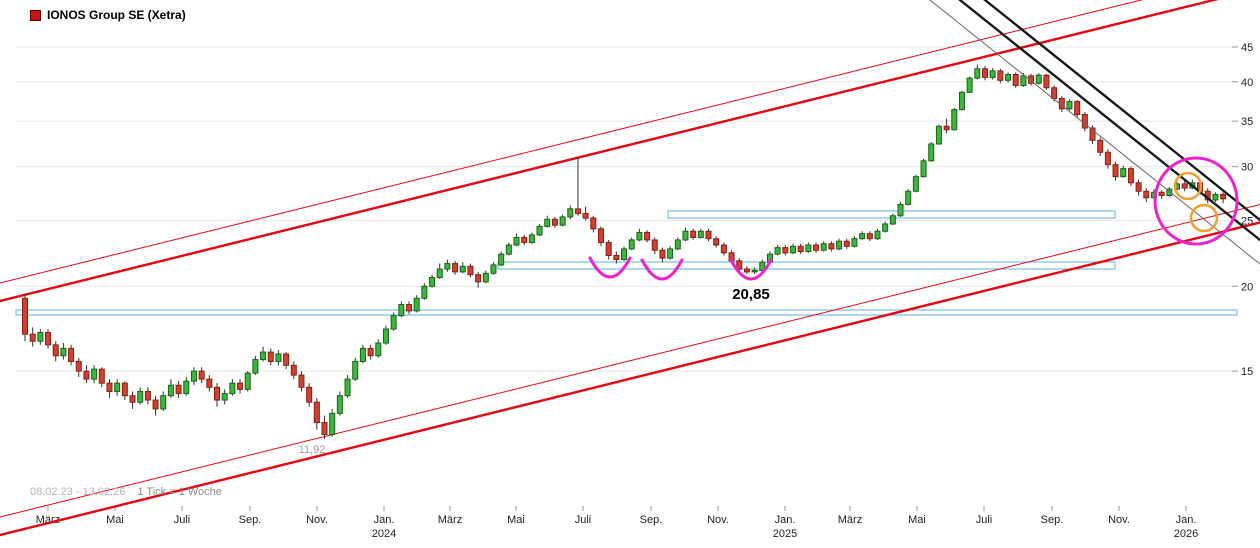 This screenshot has height=548, width=1260. What do you see at coordinates (115, 520) in the screenshot?
I see `x-axis-label: Mai` at bounding box center [115, 520].